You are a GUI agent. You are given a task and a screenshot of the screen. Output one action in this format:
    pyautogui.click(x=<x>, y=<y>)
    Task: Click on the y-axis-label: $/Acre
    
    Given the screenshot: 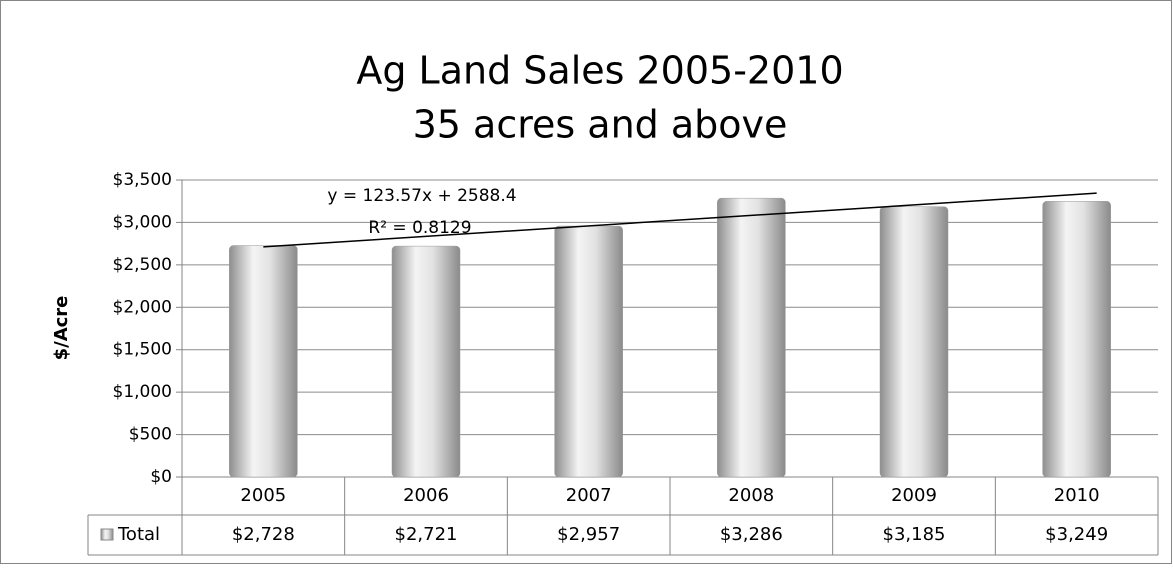 What is the action you would take?
    pyautogui.click(x=61, y=328)
    